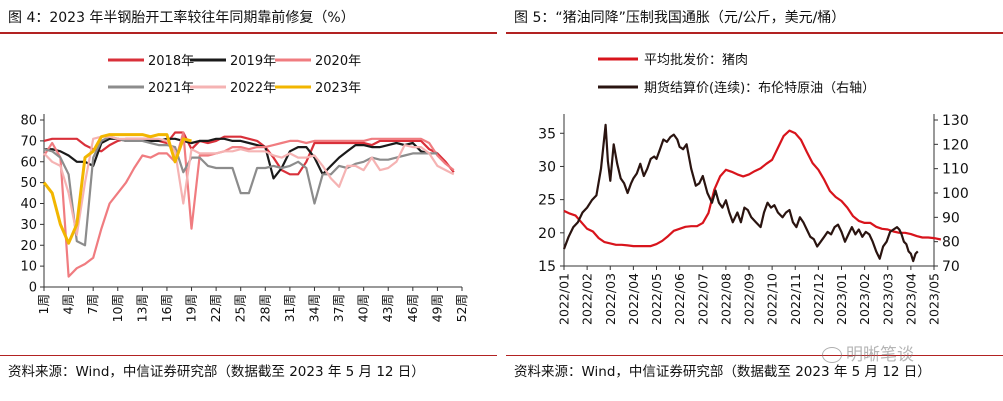 The width and height of the screenshot is (1003, 401). What do you see at coordinates (864, 299) in the screenshot?
I see `x-tick-label: 2023/02` at bounding box center [864, 299].